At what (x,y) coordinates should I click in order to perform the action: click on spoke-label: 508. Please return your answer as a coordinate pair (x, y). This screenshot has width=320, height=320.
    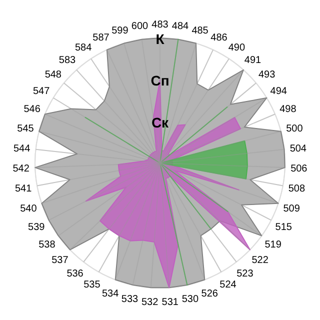
    Looking at the image, I should click on (297, 189).